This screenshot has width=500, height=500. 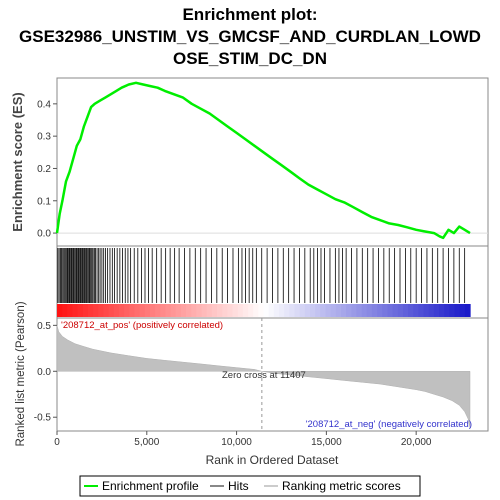 I want to click on es-y-tick-label: 0.2, so click(x=44, y=169).